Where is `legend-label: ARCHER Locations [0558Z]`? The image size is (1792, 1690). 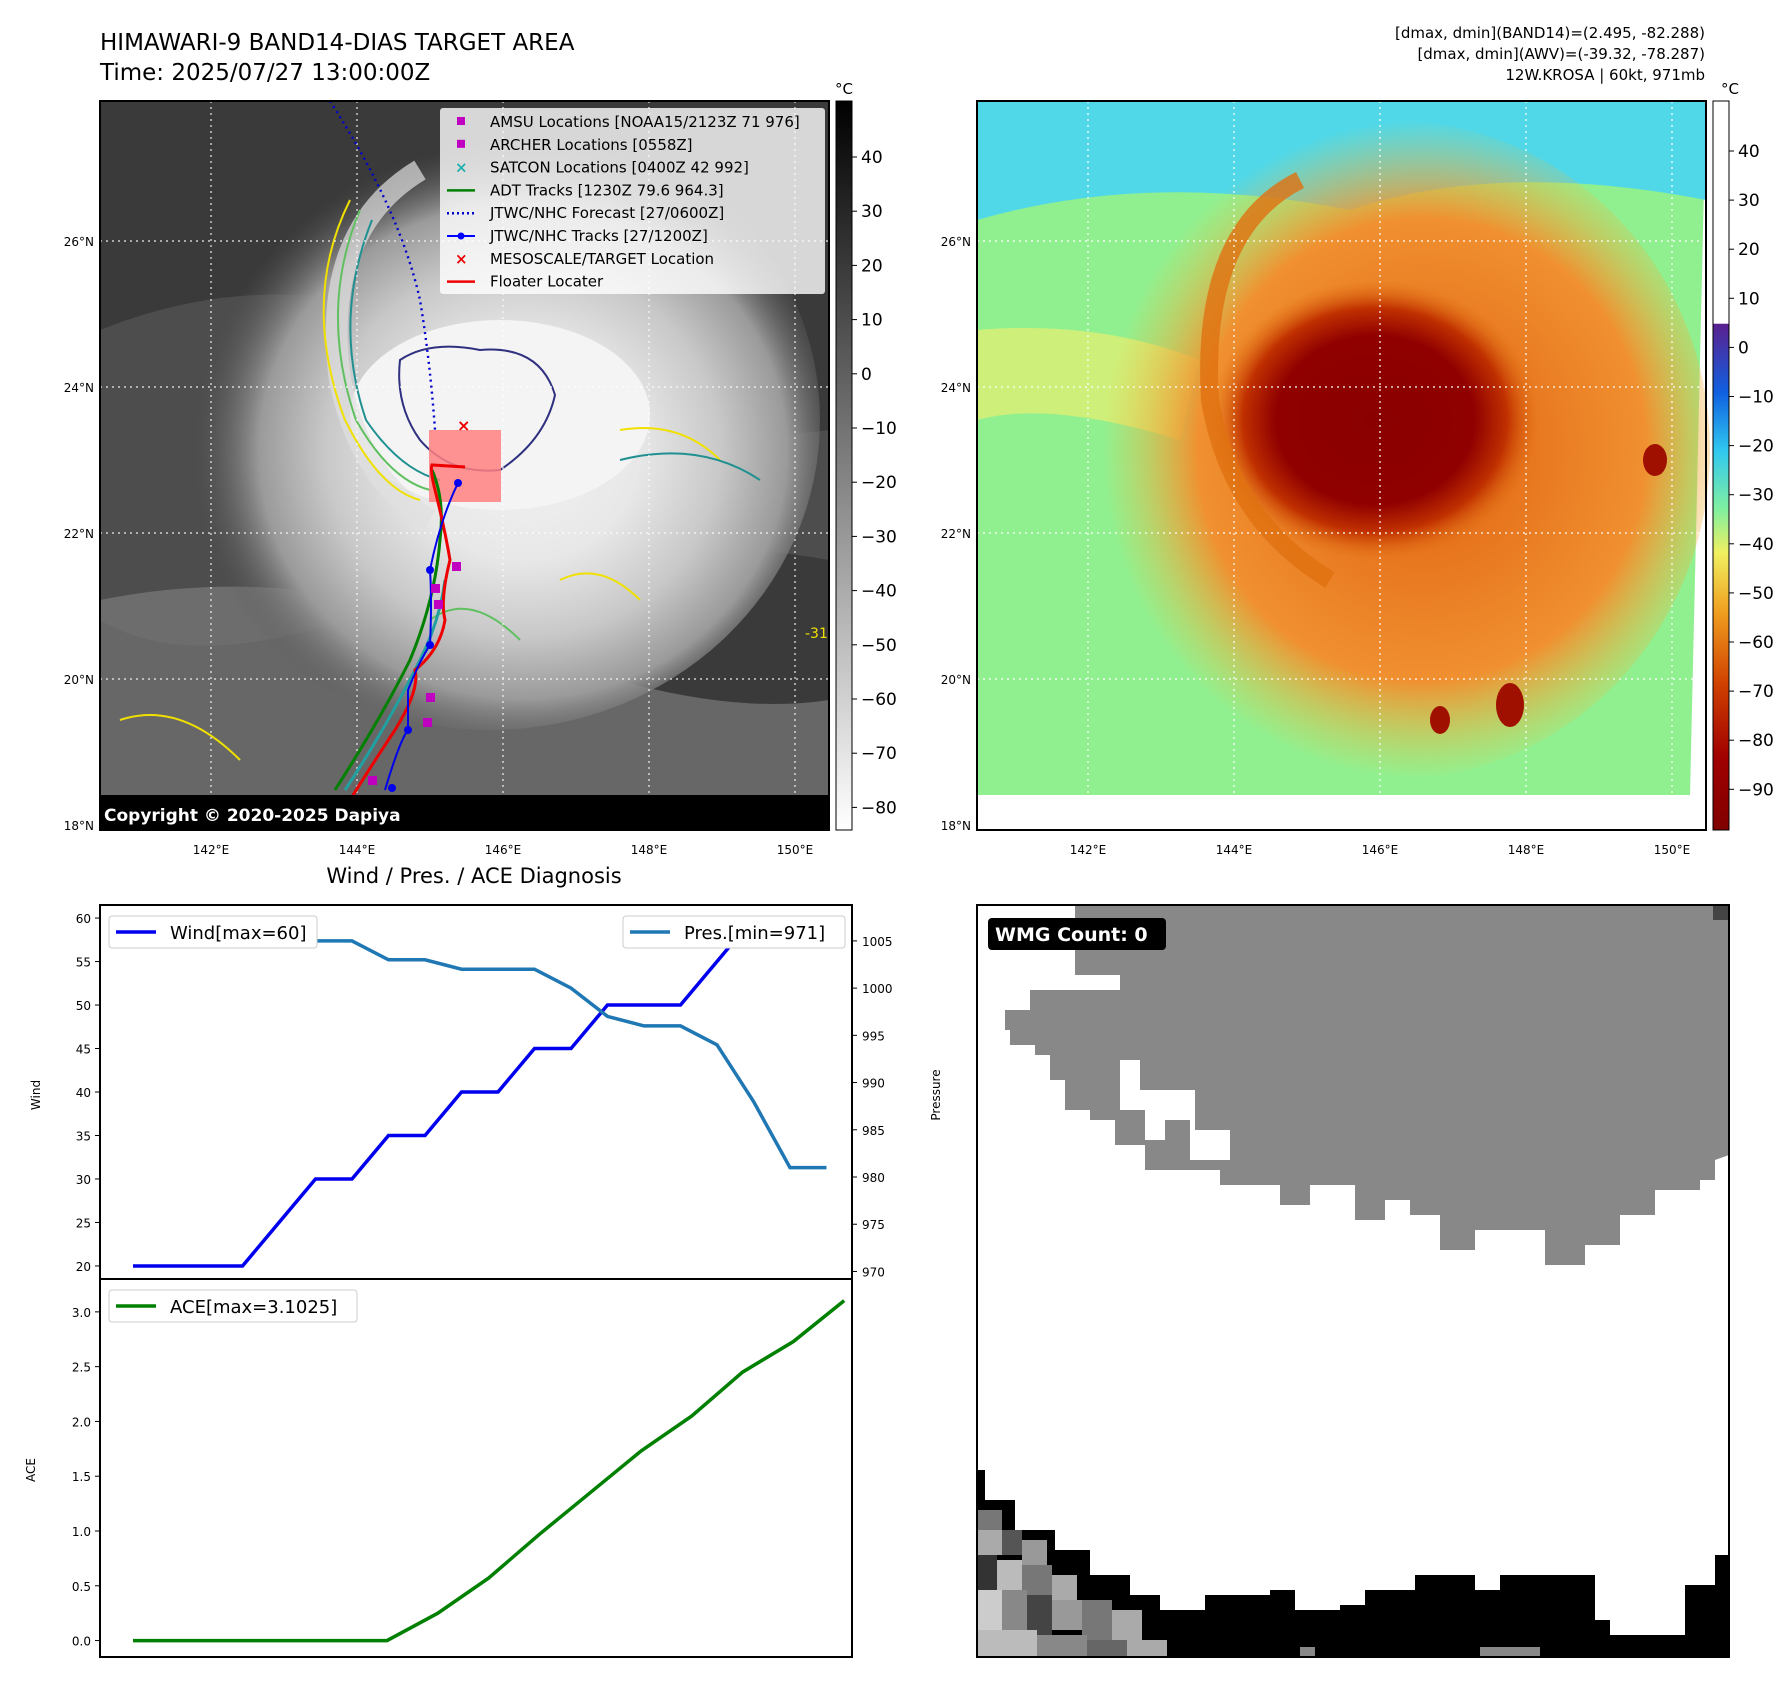 legend-label: ARCHER Locations [0558Z] is located at coordinates (591, 145).